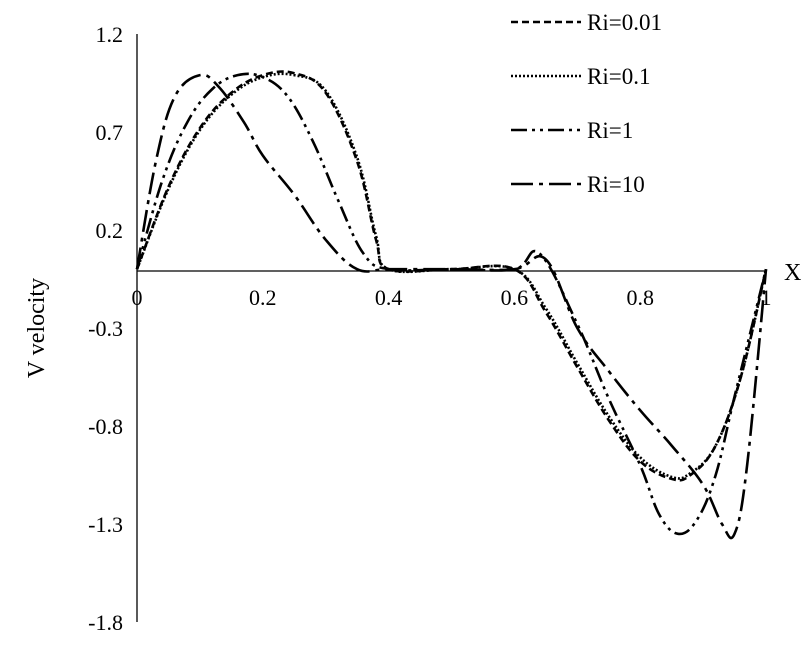 The height and width of the screenshot is (648, 811). I want to click on legend-label-3: Ri=1, so click(610, 130).